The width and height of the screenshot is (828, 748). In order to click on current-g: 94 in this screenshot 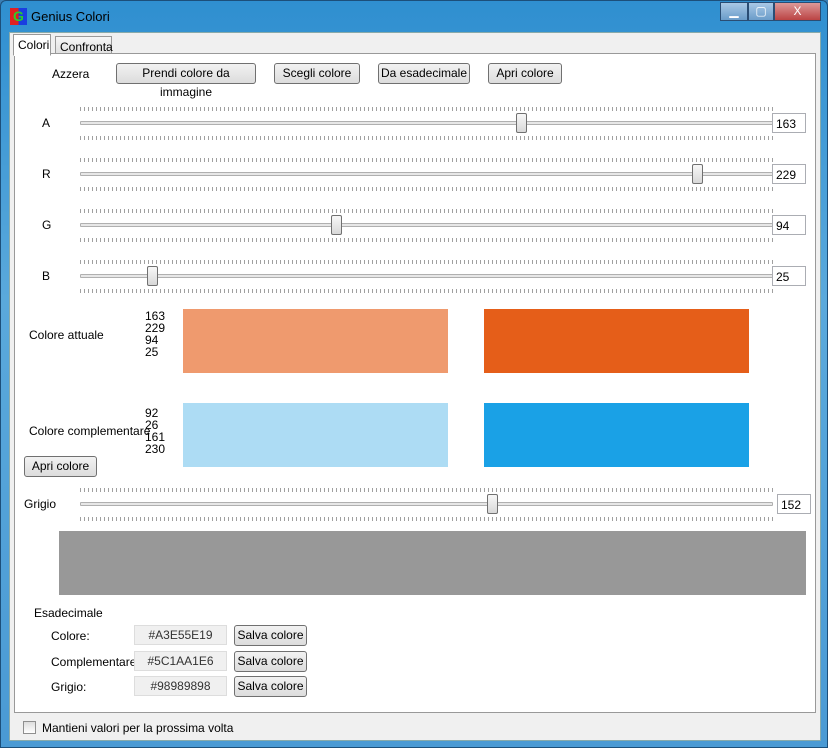, I will do `click(152, 340)`.